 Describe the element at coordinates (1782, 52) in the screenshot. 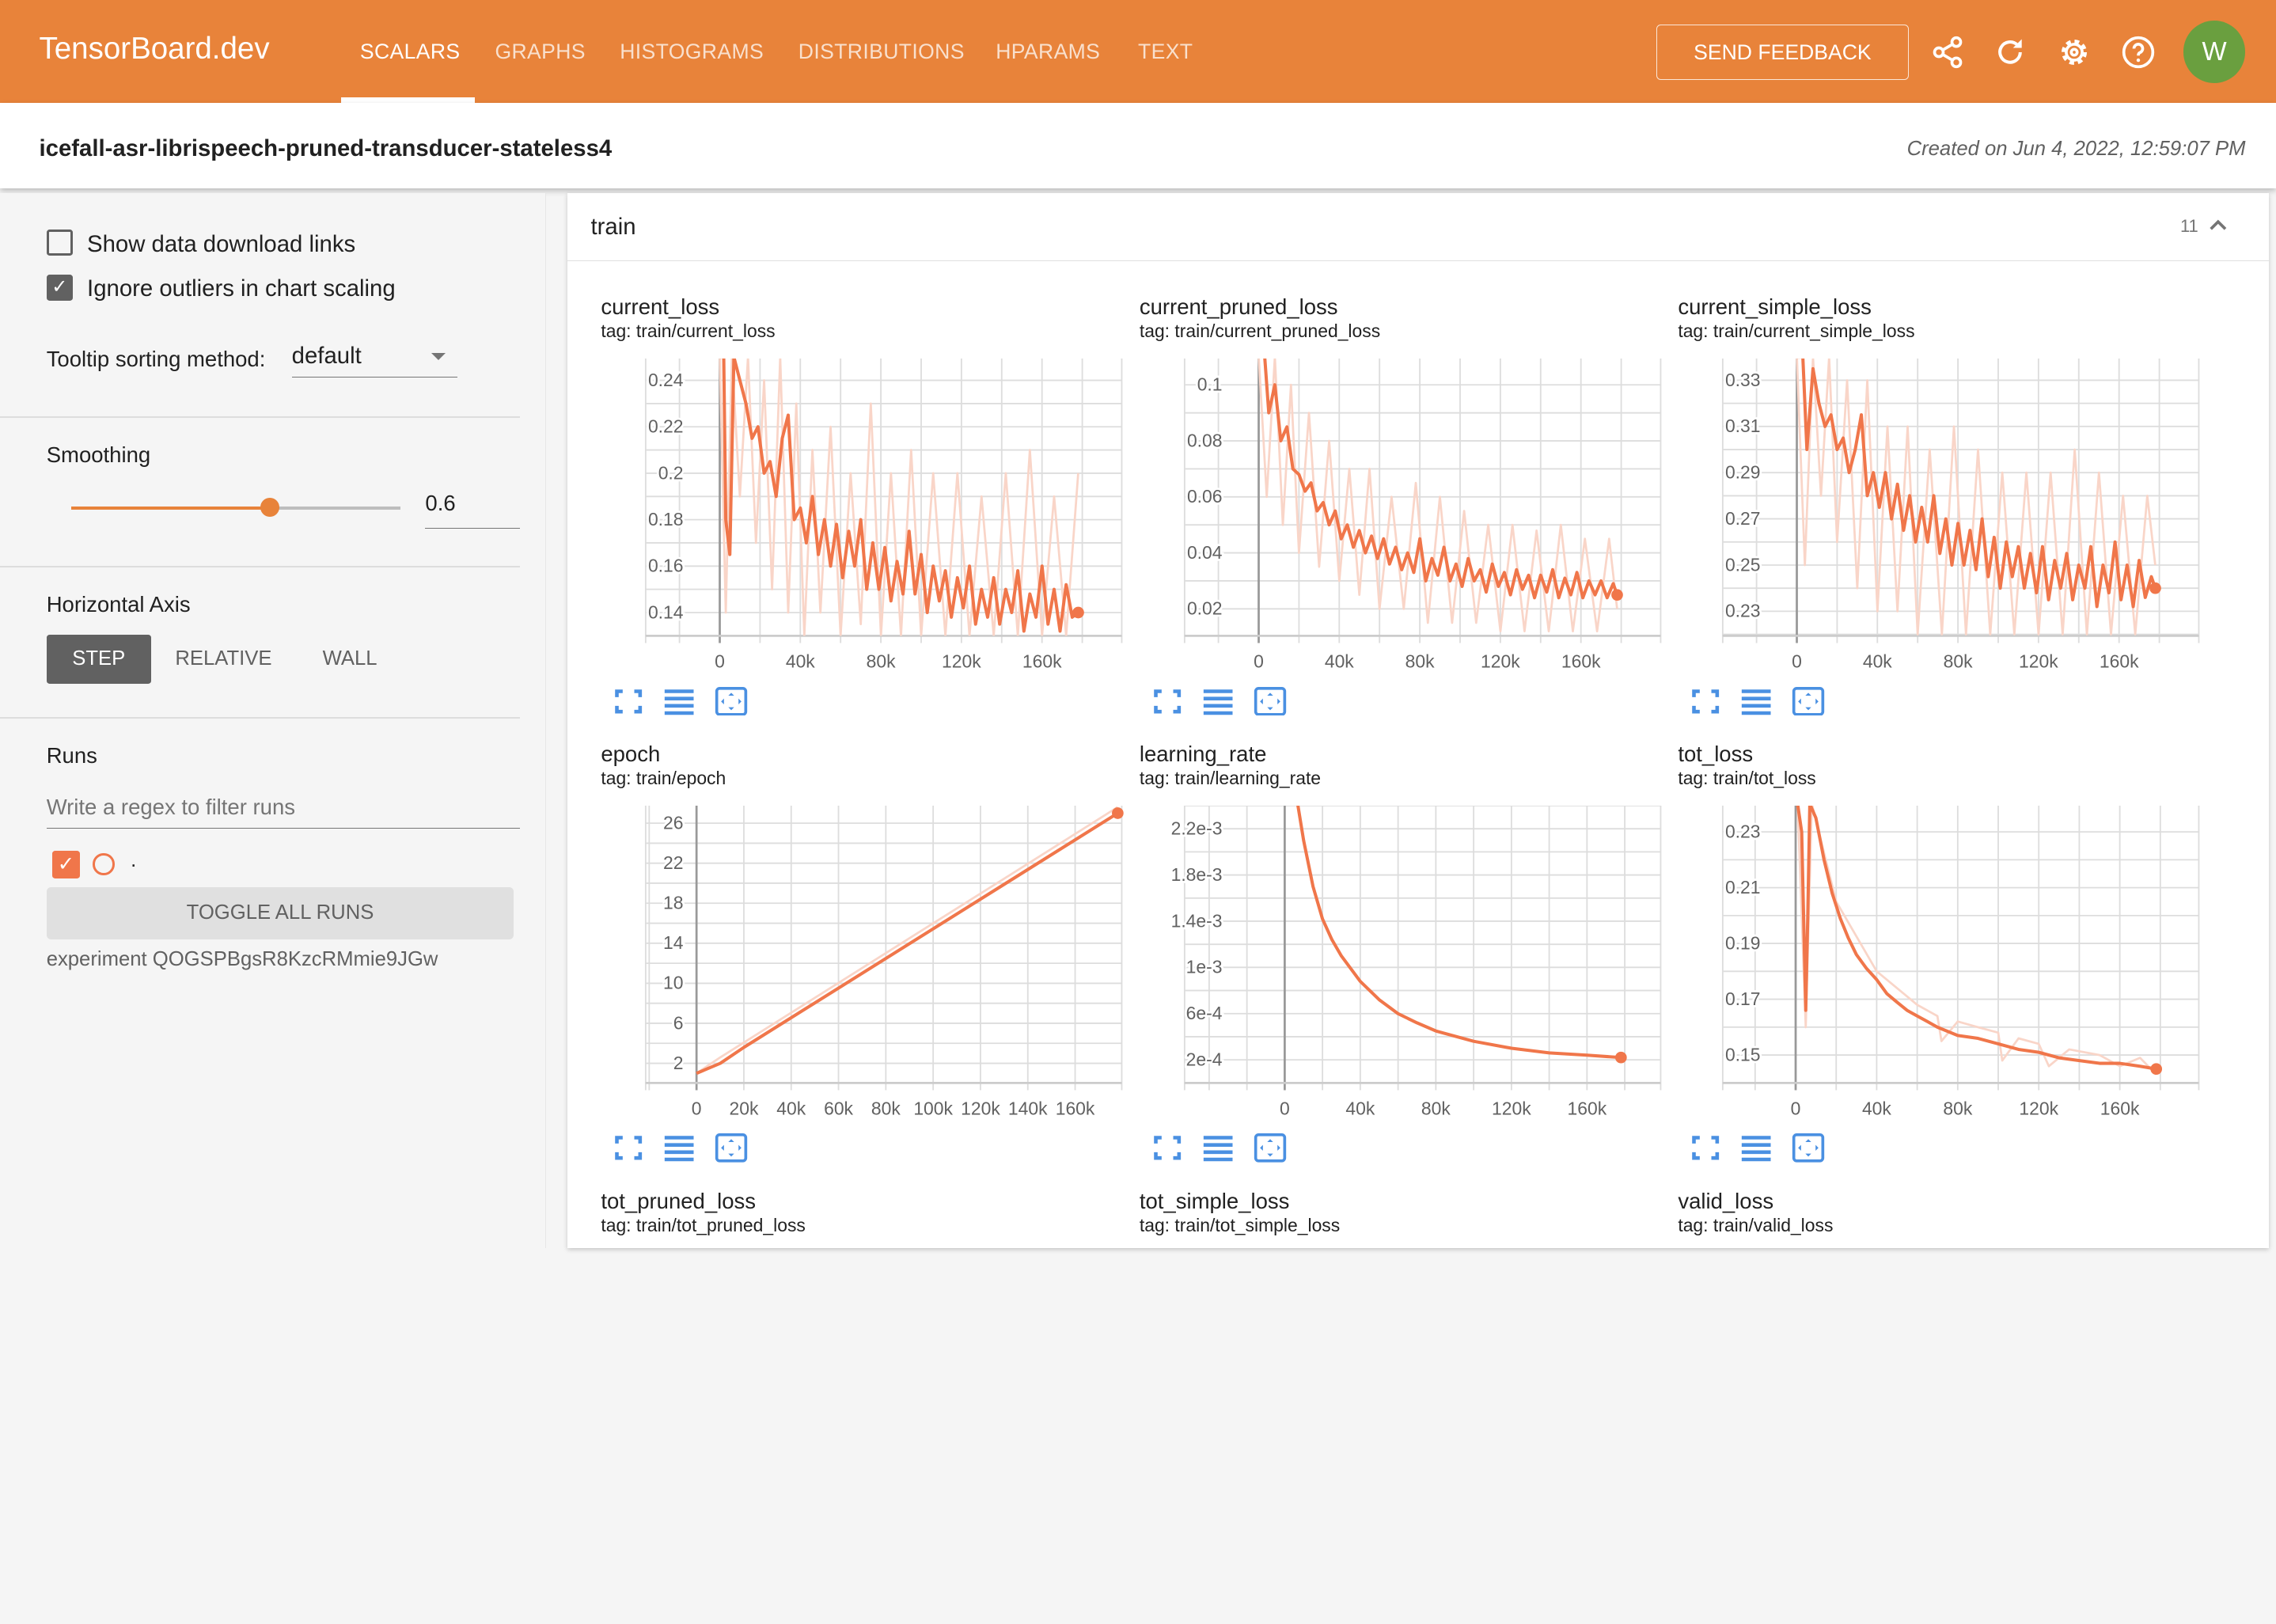

I see `send-feedback-button: SEND FEEDBACK` at that location.